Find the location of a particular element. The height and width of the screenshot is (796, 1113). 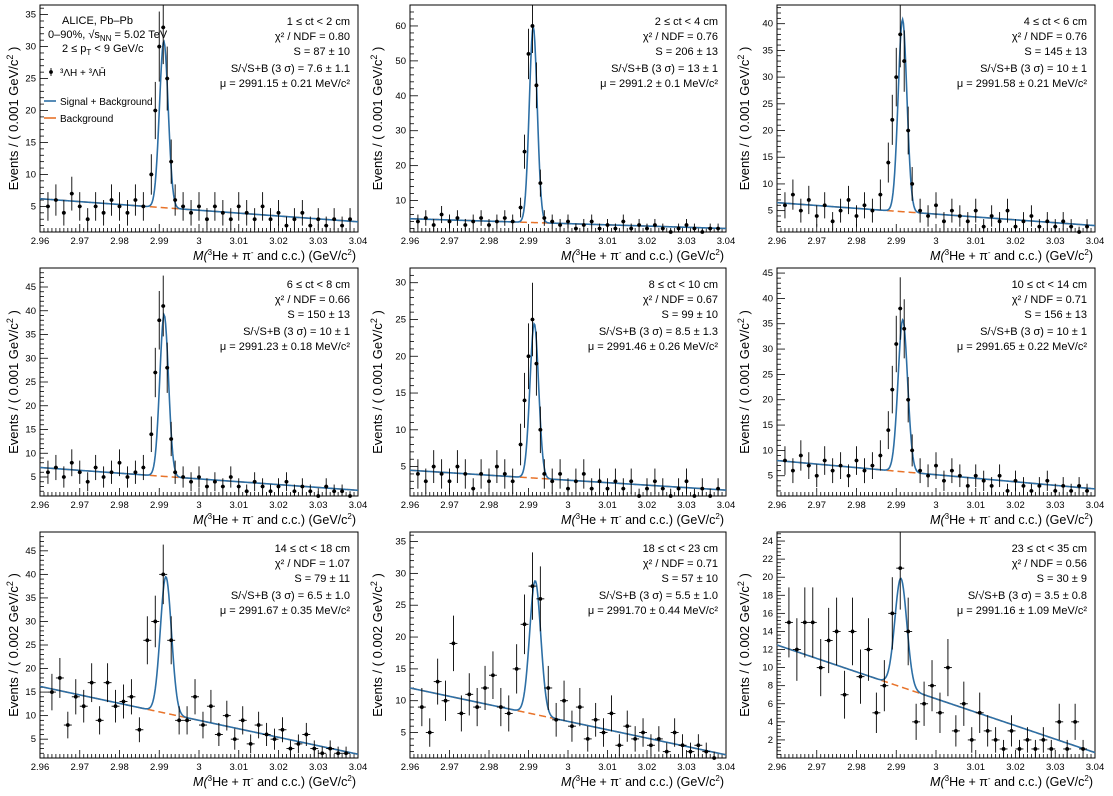

legend-experiment: ALICE, Pb–Pb is located at coordinates (97, 21).